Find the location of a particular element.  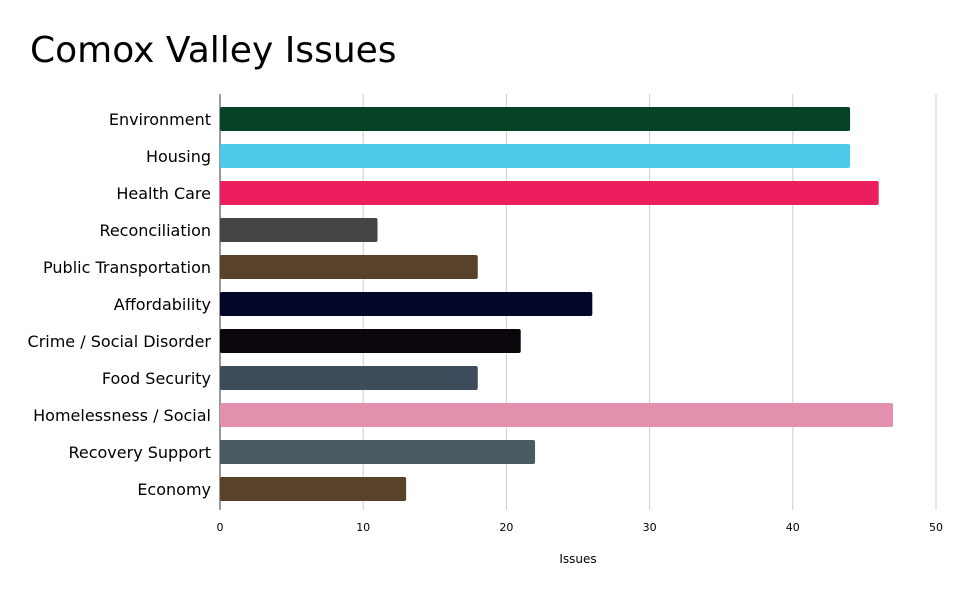

x-tick-label: 10 is located at coordinates (363, 527).